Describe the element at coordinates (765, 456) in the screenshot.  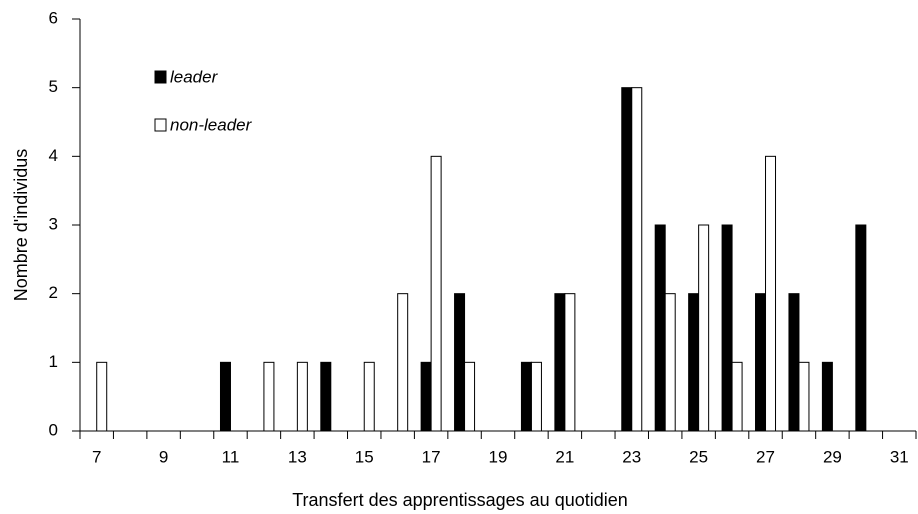
I see `x-tick-label: 27` at that location.